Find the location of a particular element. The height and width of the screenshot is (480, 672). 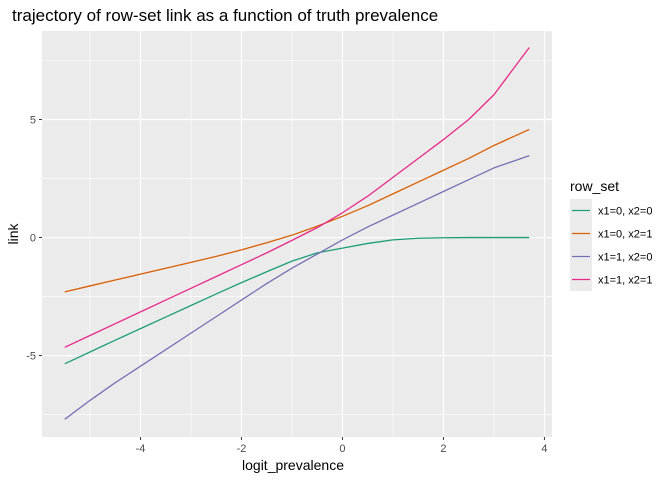

y-axis-title: link is located at coordinates (13, 234).